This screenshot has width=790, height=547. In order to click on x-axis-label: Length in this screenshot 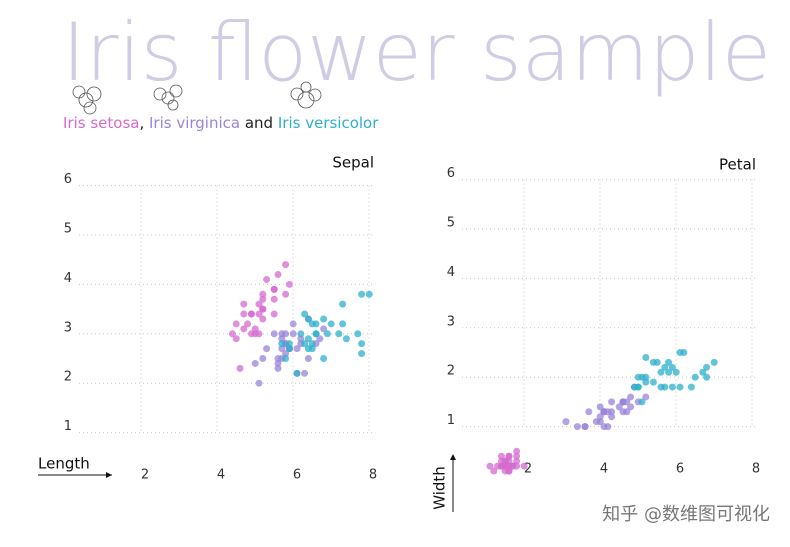, I will do `click(64, 464)`.